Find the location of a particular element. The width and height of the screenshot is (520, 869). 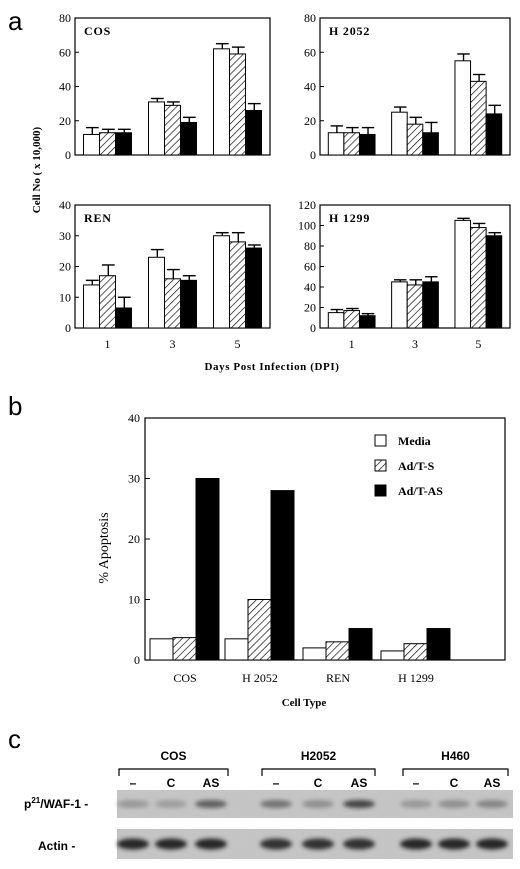

row-label-prefix: p is located at coordinates (27, 804).